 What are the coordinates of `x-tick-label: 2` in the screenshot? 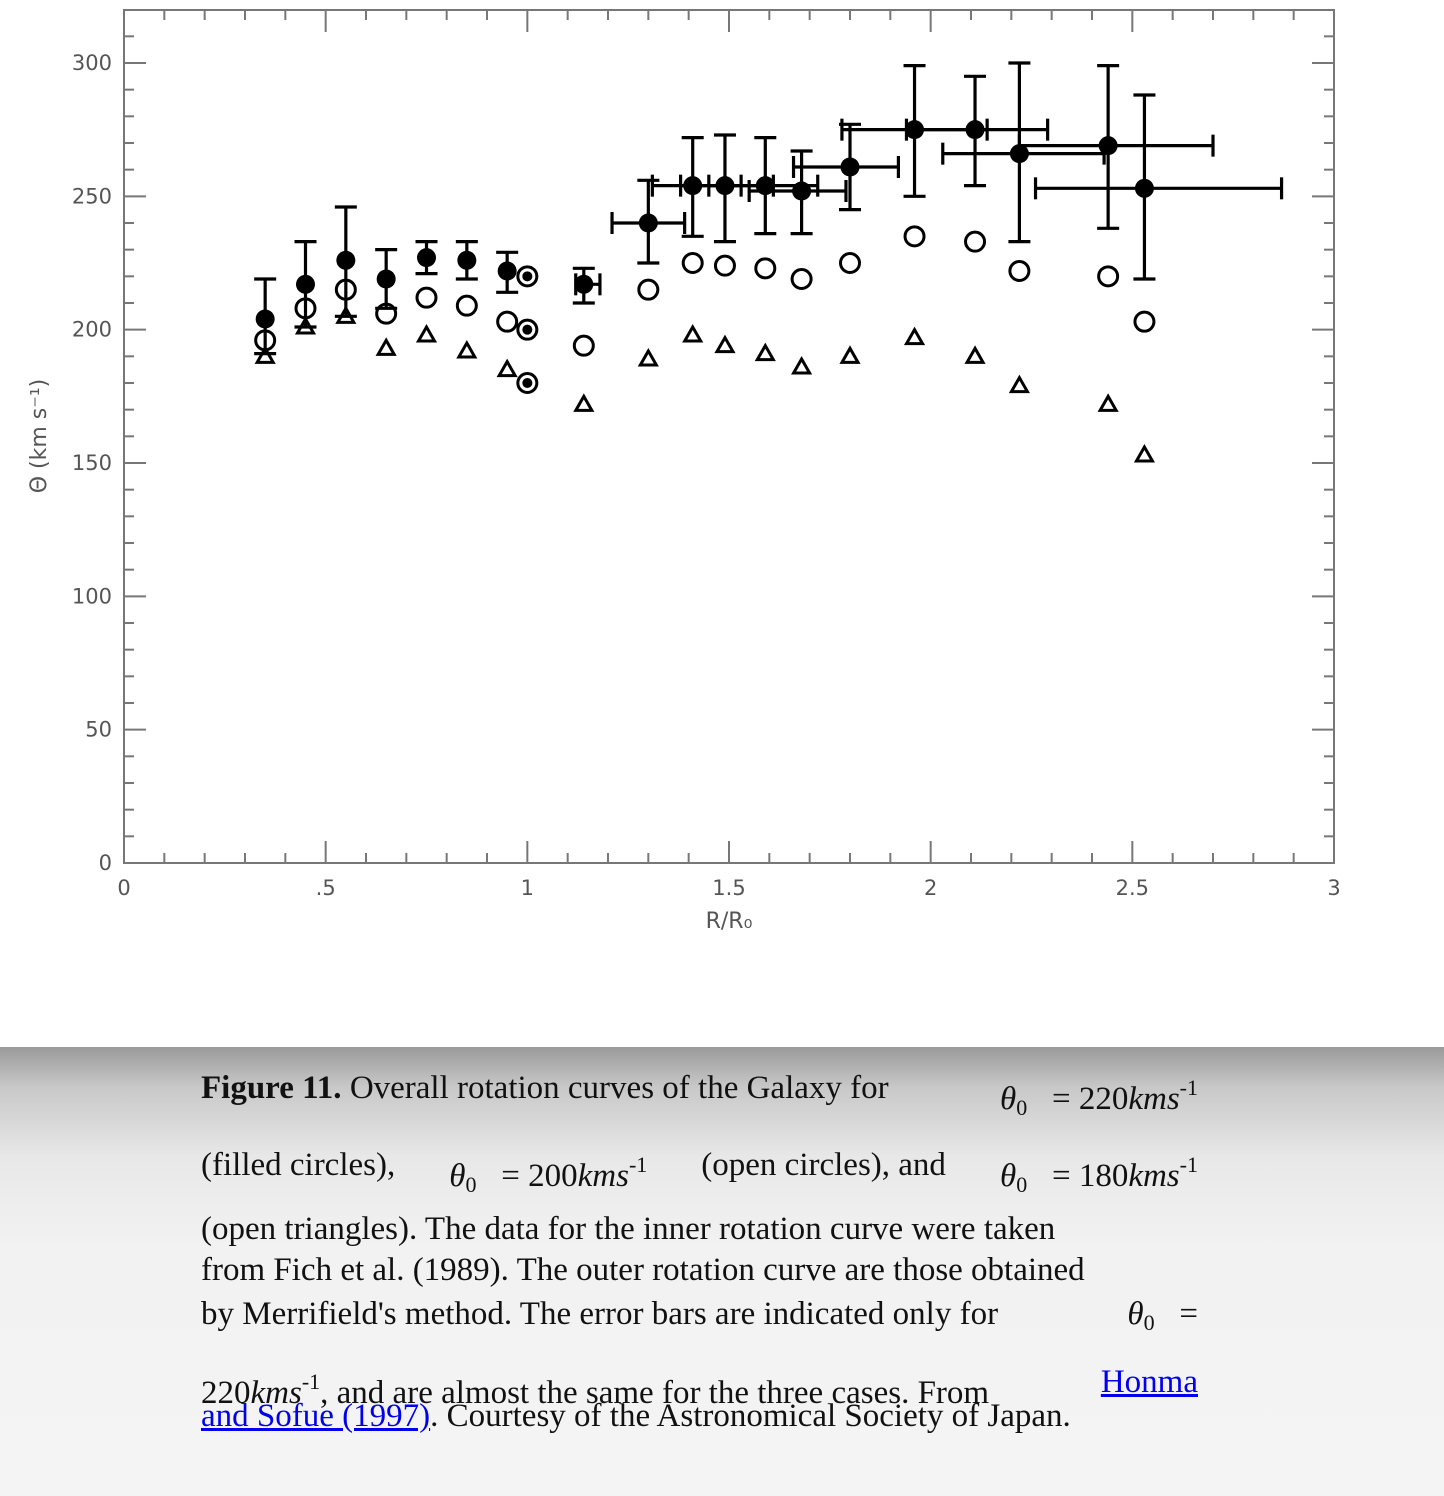 It's located at (930, 888).